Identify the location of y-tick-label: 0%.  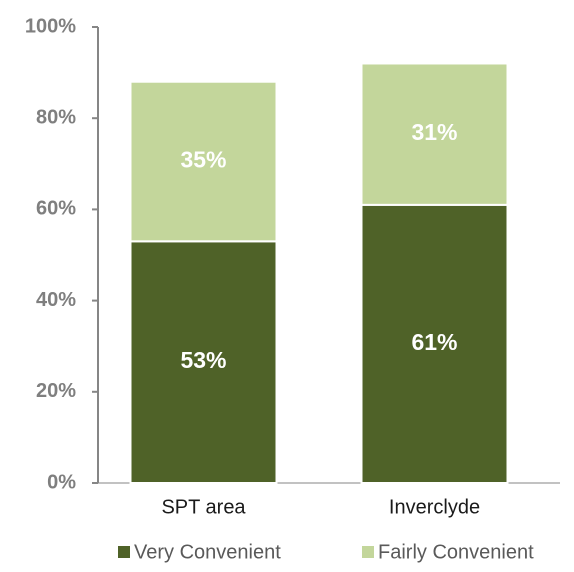
(61, 482).